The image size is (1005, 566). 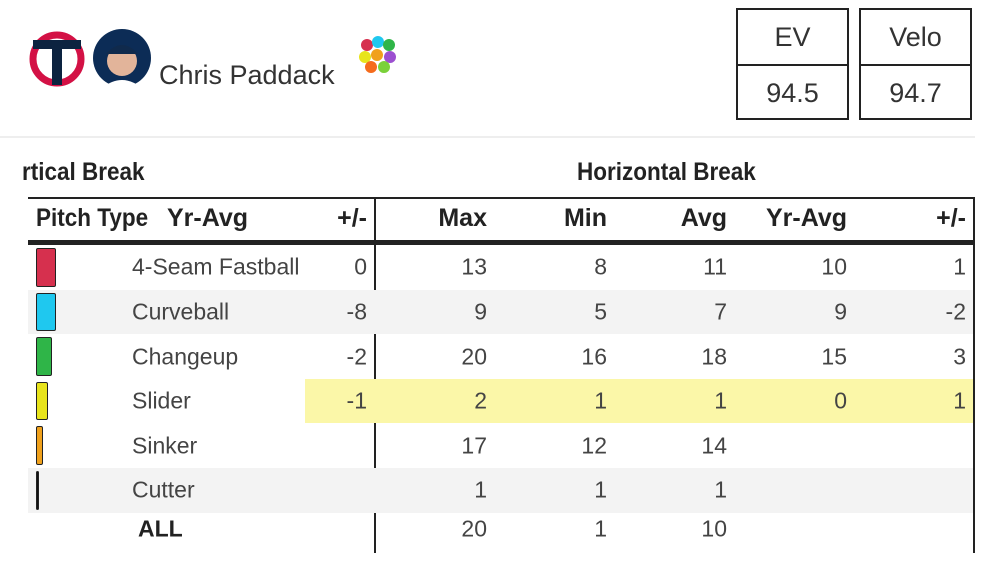 I want to click on pitch-name: Sinker, so click(x=165, y=445).